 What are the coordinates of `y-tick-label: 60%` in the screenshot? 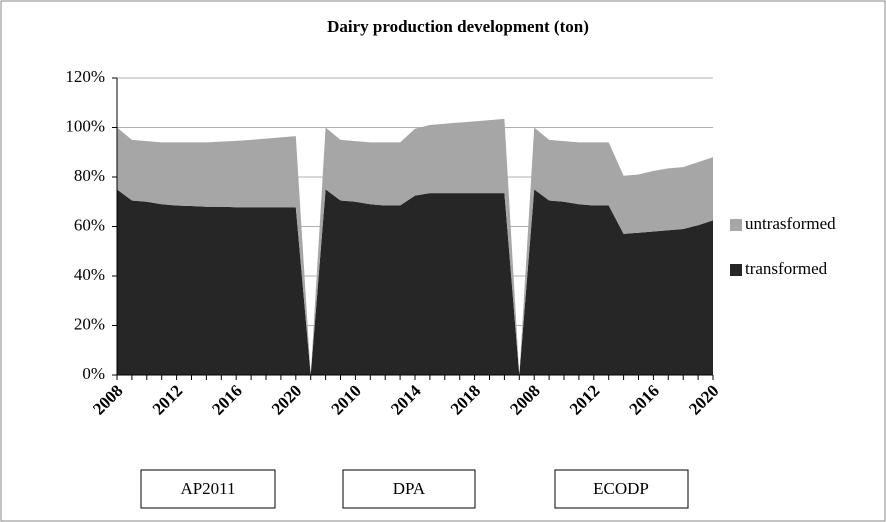 It's located at (89, 224).